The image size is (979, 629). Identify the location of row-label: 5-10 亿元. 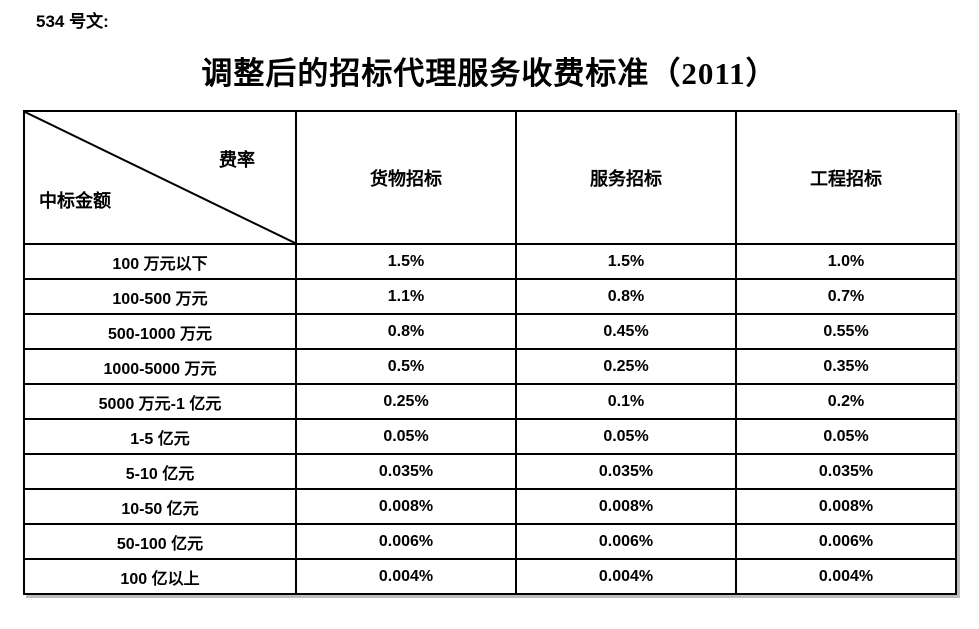
(160, 471).